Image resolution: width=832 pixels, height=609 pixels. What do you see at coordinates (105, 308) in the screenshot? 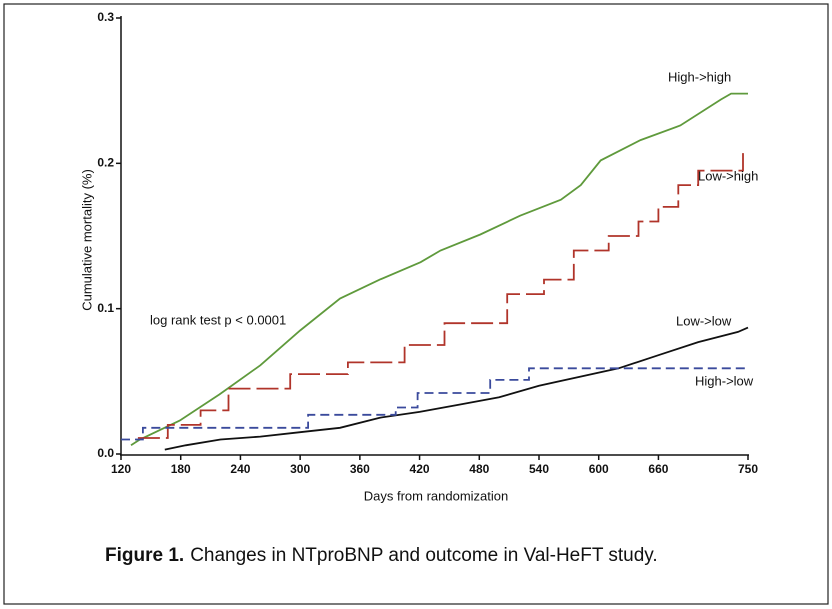
I see `y-tick-label: 0.1` at bounding box center [105, 308].